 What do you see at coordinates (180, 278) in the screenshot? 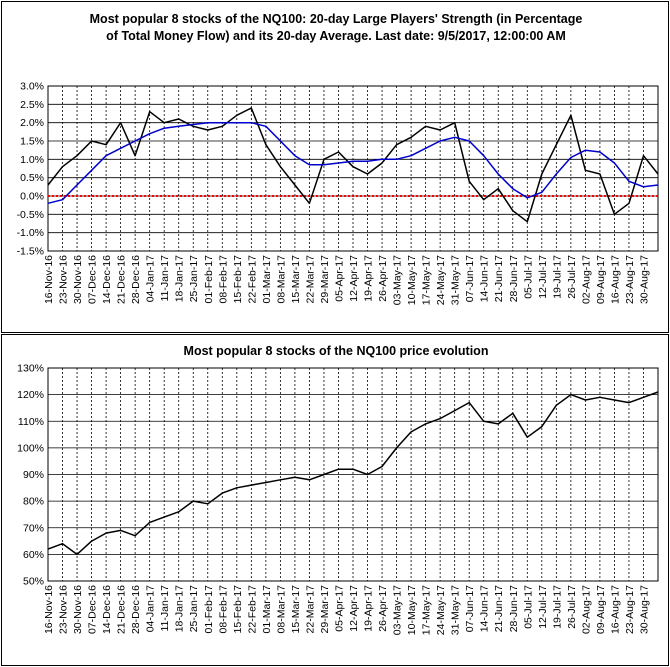
I see `x-tick-label: 18-Jan-17` at bounding box center [180, 278].